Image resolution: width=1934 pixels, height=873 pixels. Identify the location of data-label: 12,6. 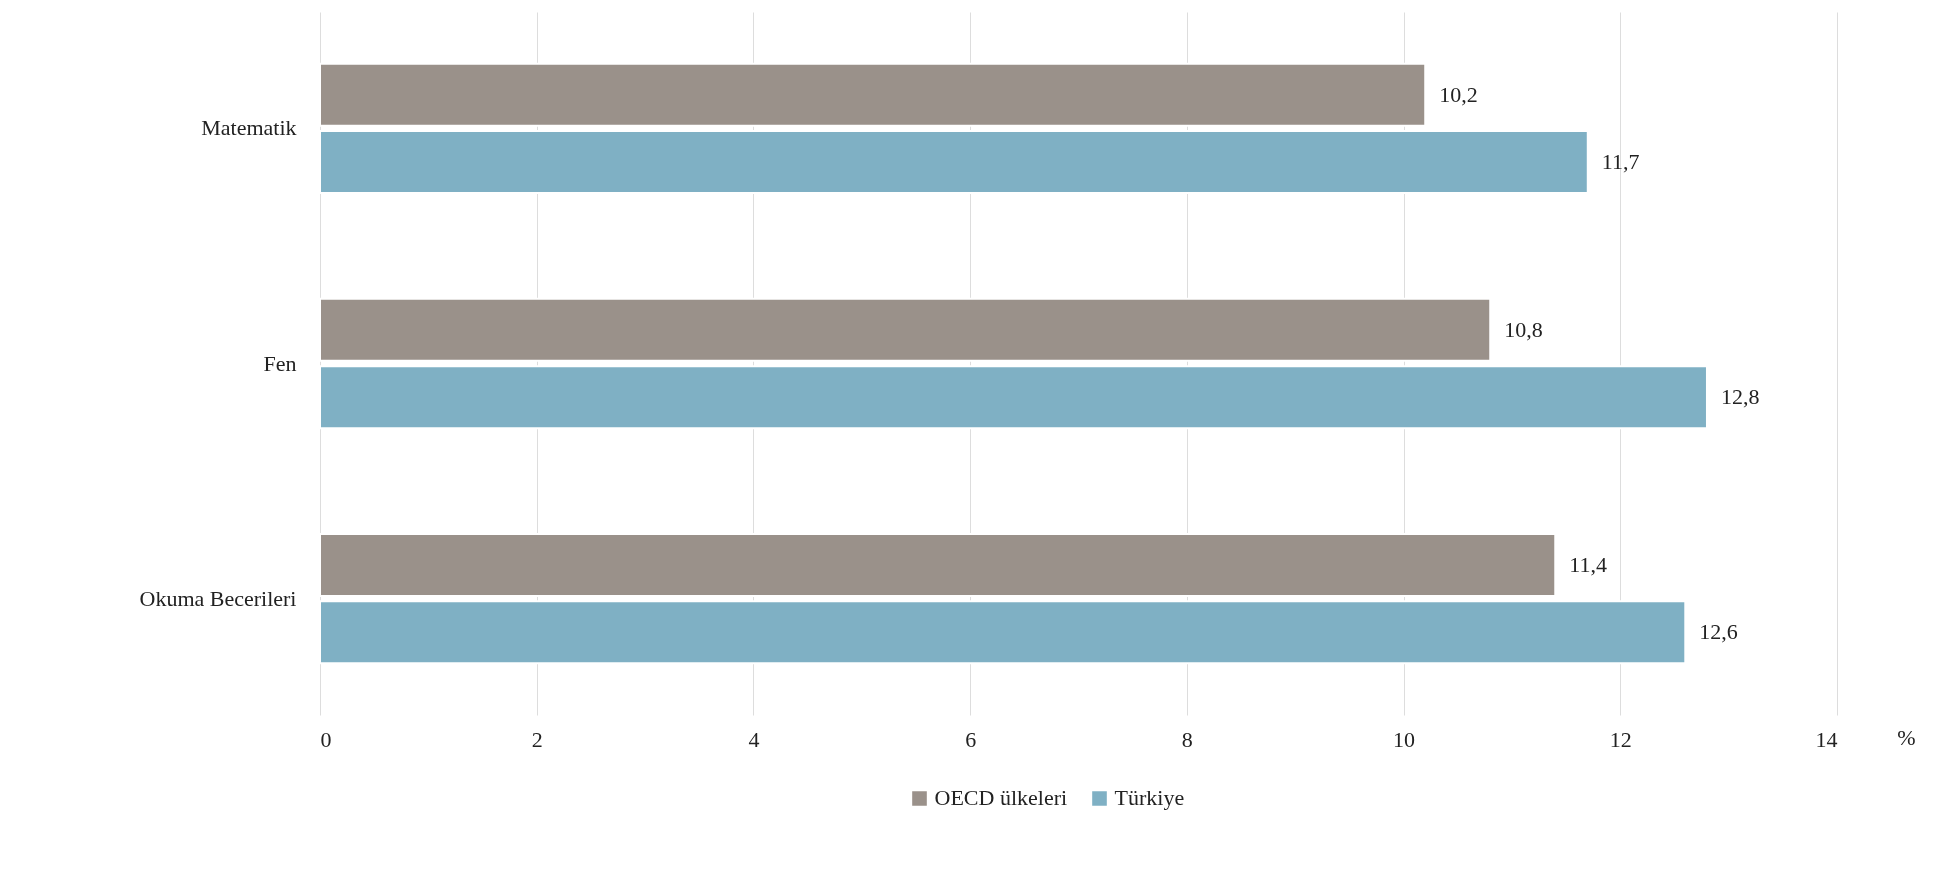
(1718, 632).